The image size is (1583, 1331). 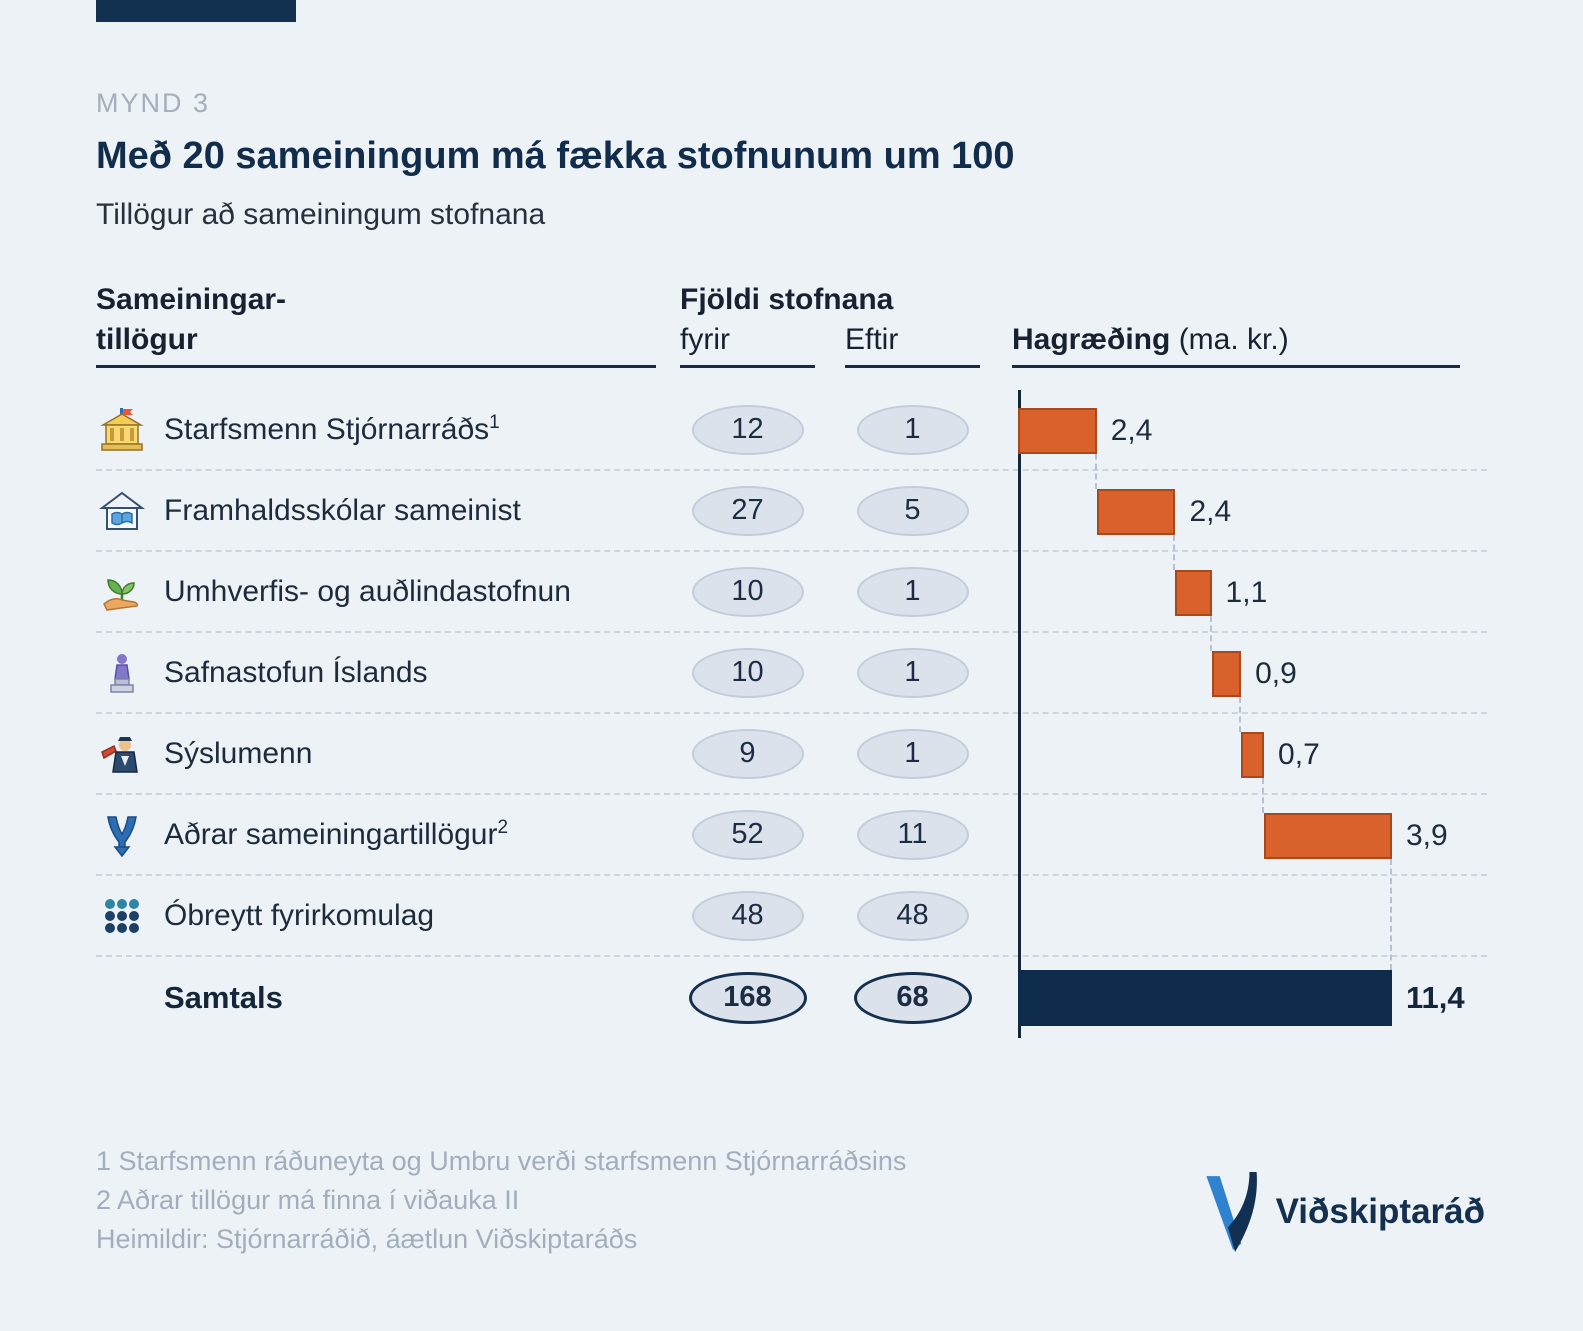 I want to click on col-header-counts: Fjöldi stofnana fyrir Eftir, so click(x=830, y=320).